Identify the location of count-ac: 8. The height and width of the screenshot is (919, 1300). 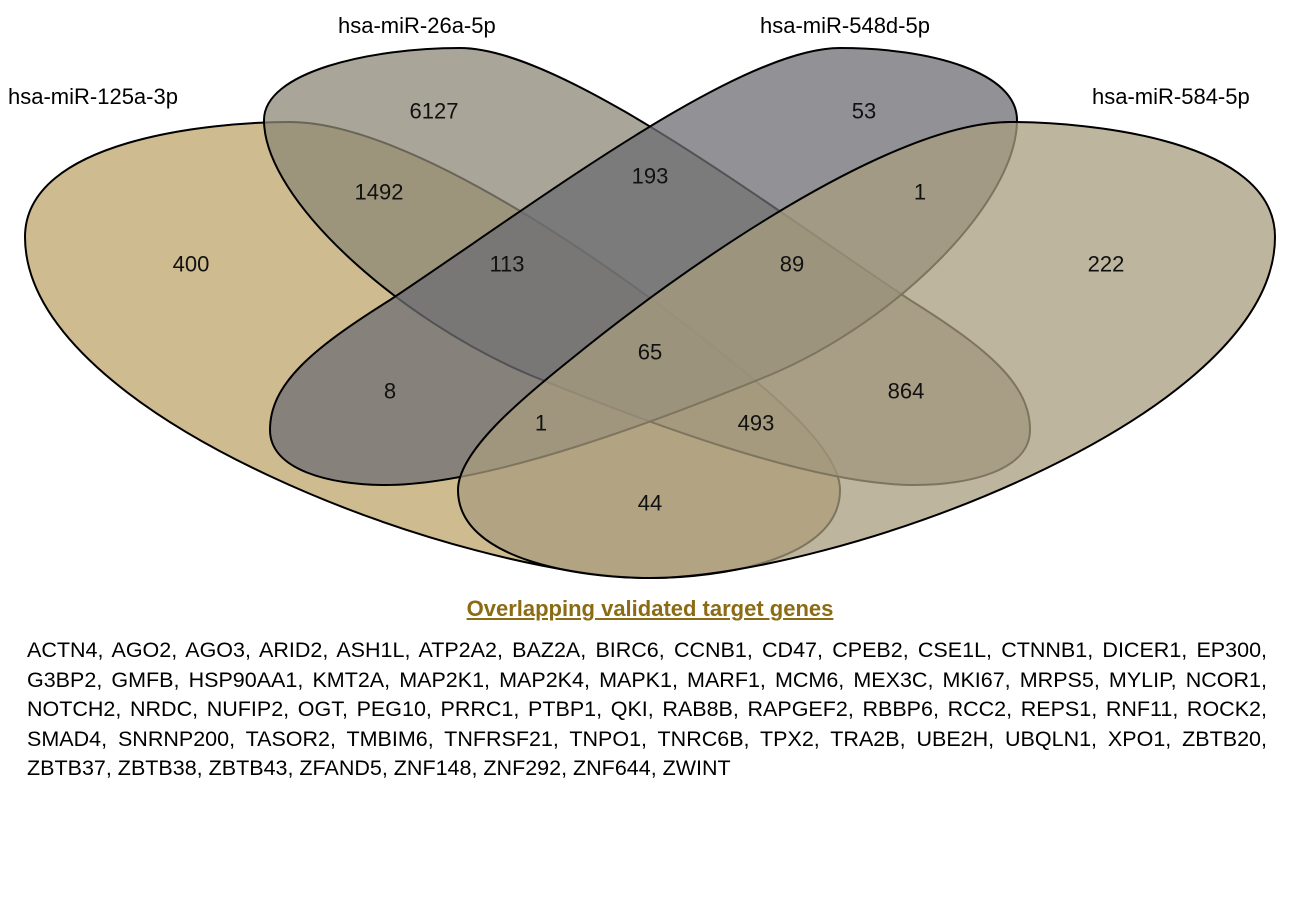
(390, 391).